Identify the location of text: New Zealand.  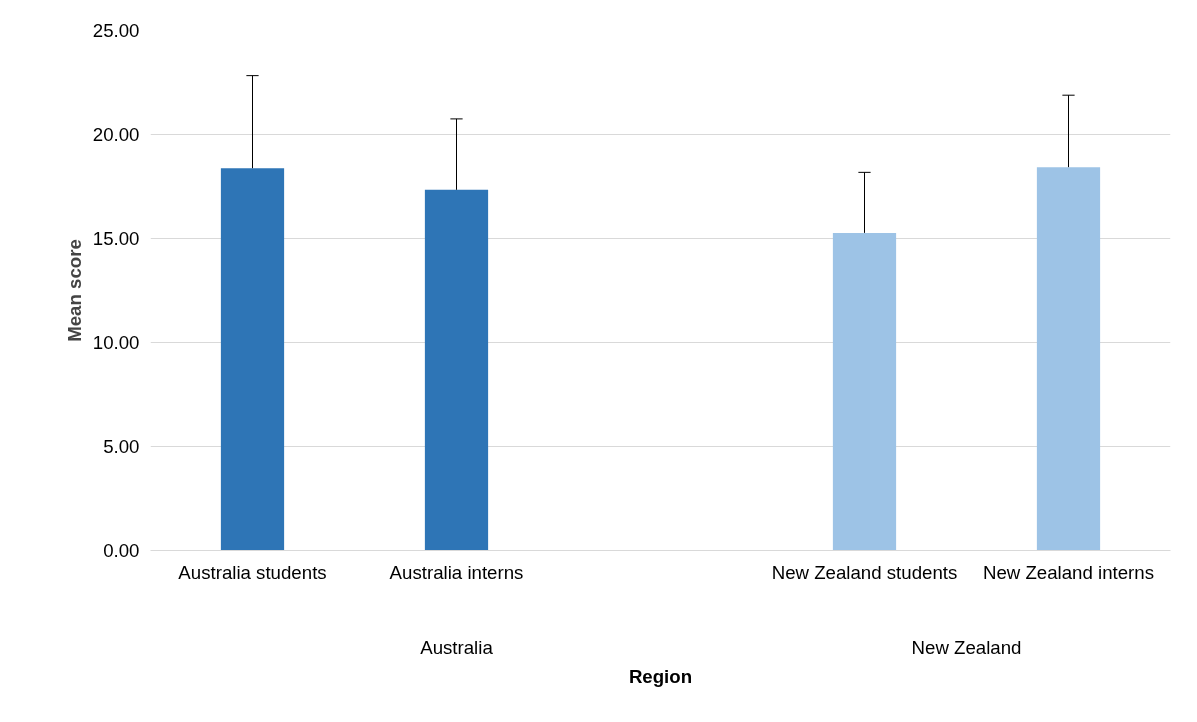
(966, 647).